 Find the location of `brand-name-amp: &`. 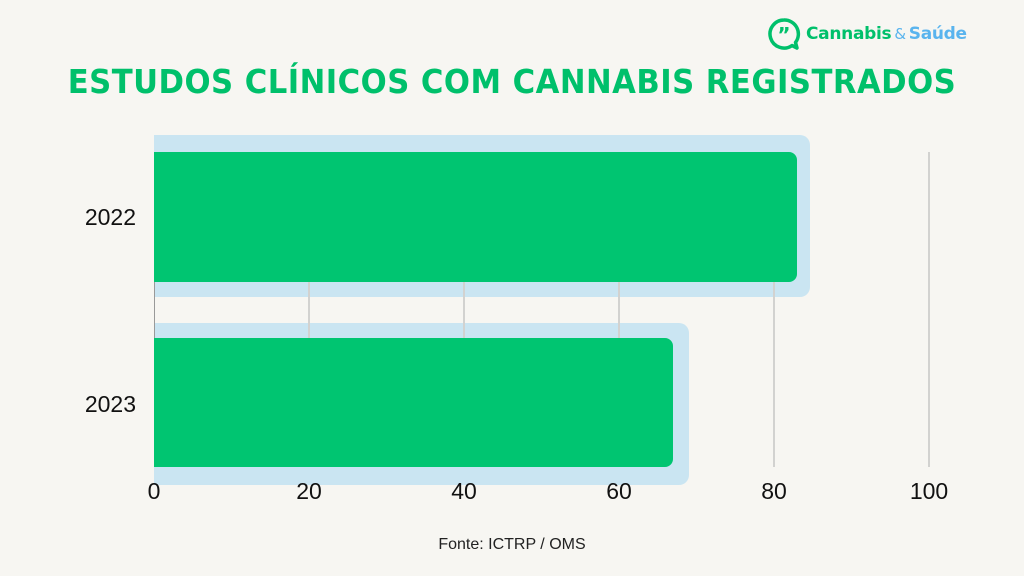

brand-name-amp: & is located at coordinates (900, 34).